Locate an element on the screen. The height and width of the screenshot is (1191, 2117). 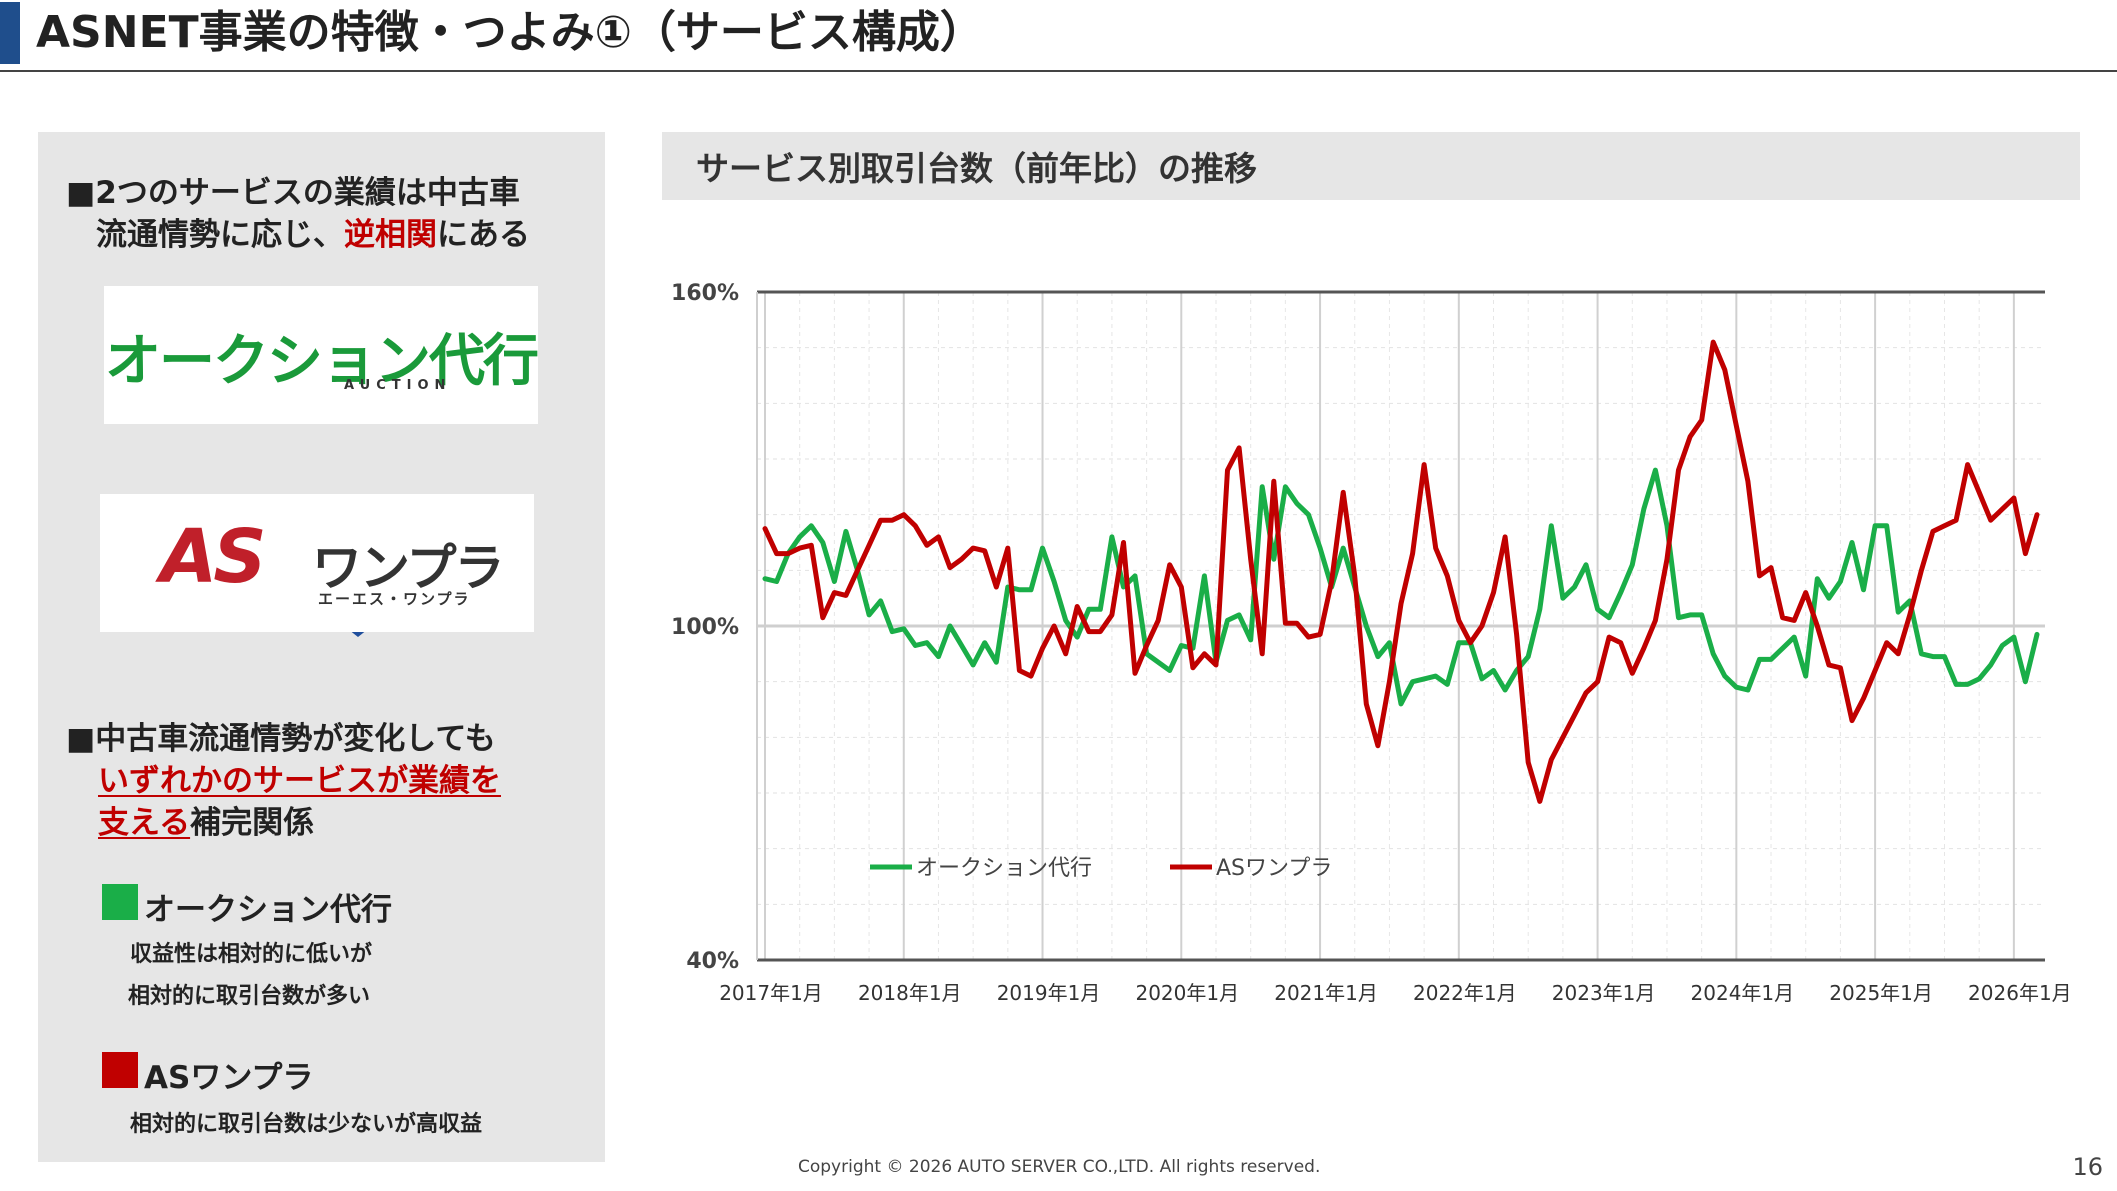
point2-line1: ■中古車流通情勢が変化しても is located at coordinates (281, 739).